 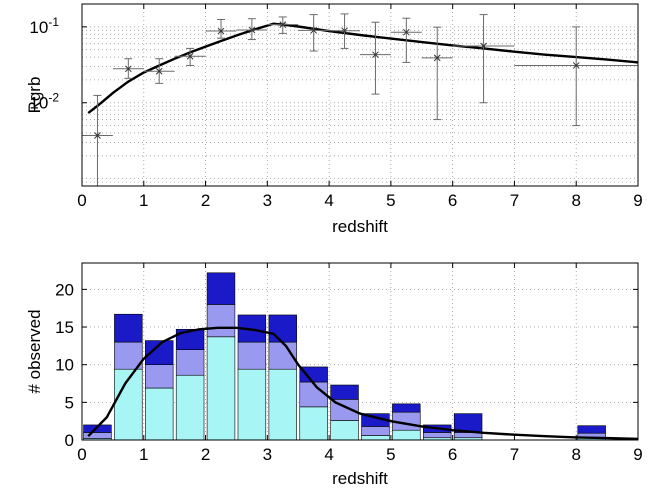 I want to click on histogram-x-tick-label: 2, so click(x=205, y=454).